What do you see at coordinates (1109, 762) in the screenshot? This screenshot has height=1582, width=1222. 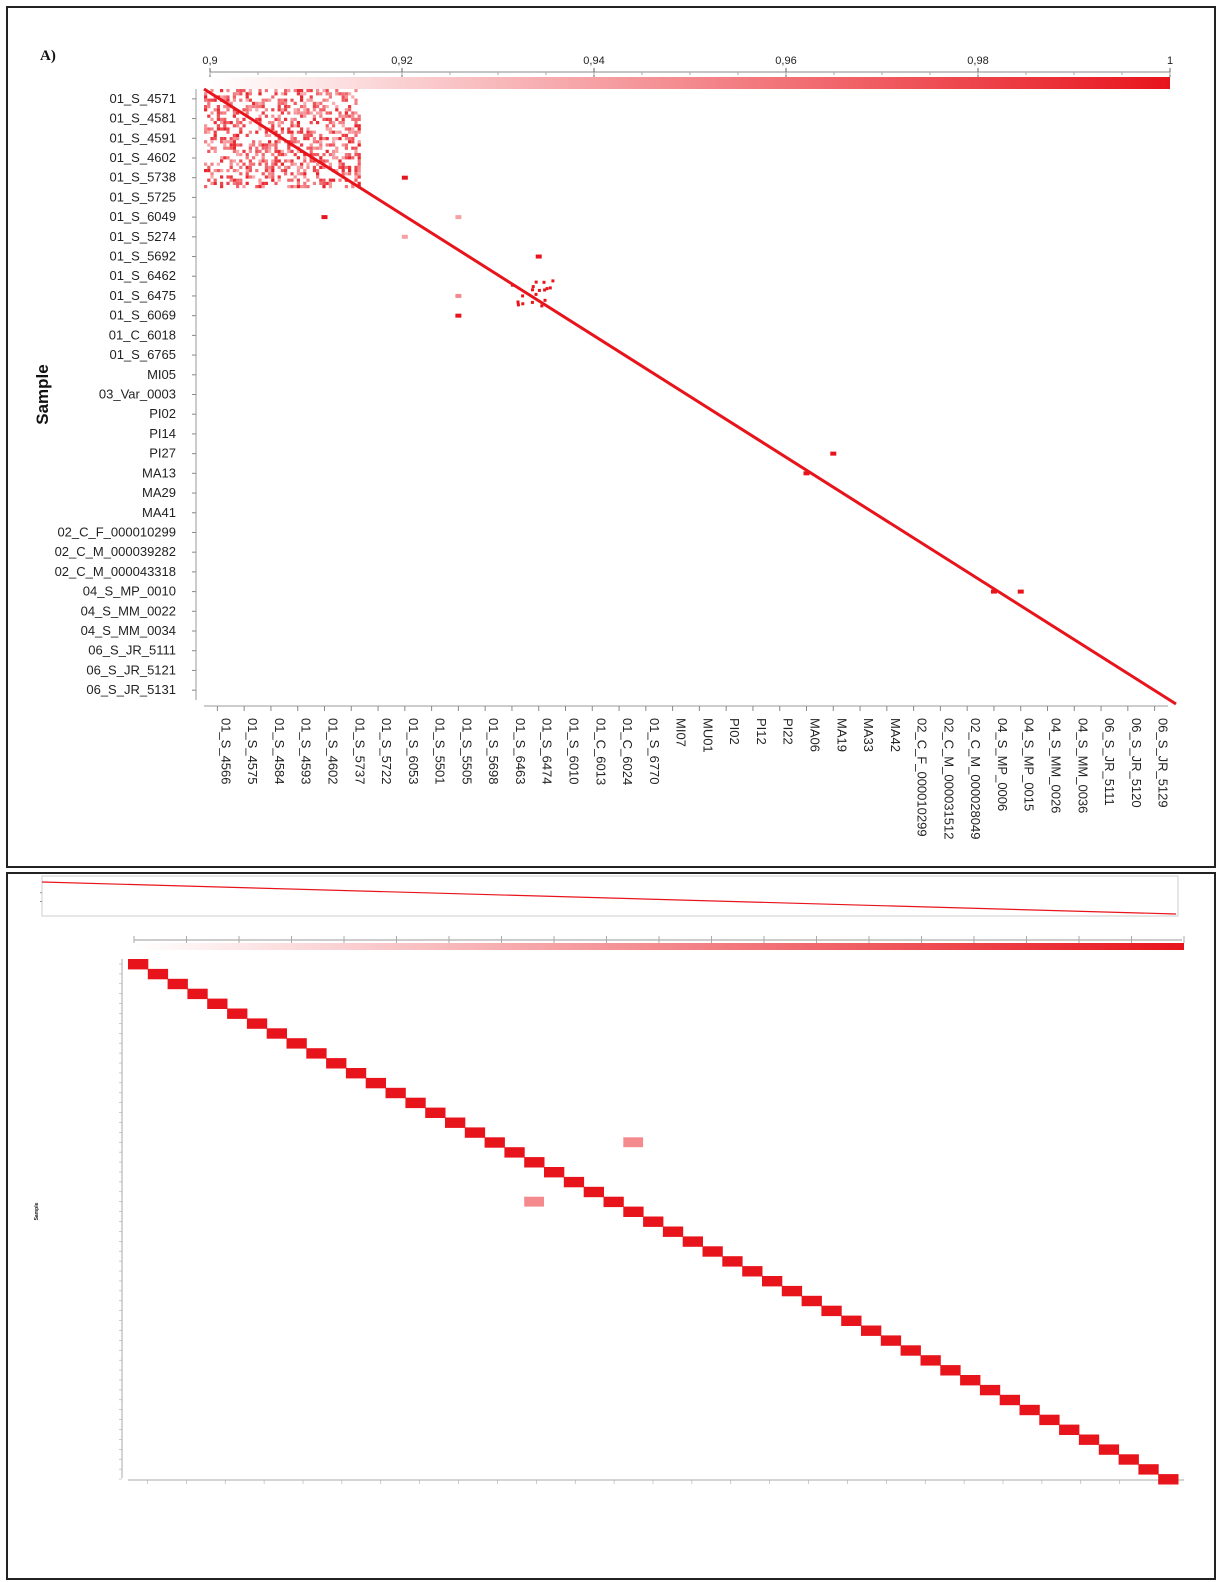 I see `x-tick-label: 06_S_JR_5111` at bounding box center [1109, 762].